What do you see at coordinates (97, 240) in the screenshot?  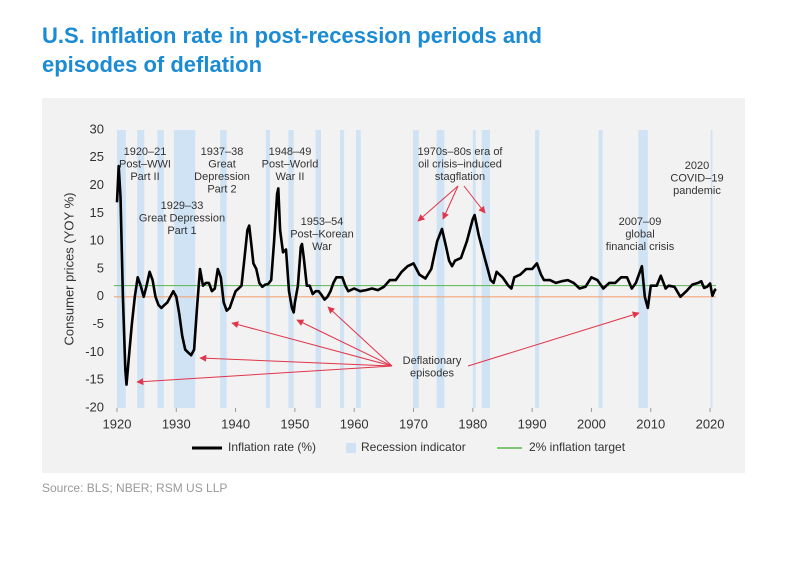 I see `y-tick-label: 10` at bounding box center [97, 240].